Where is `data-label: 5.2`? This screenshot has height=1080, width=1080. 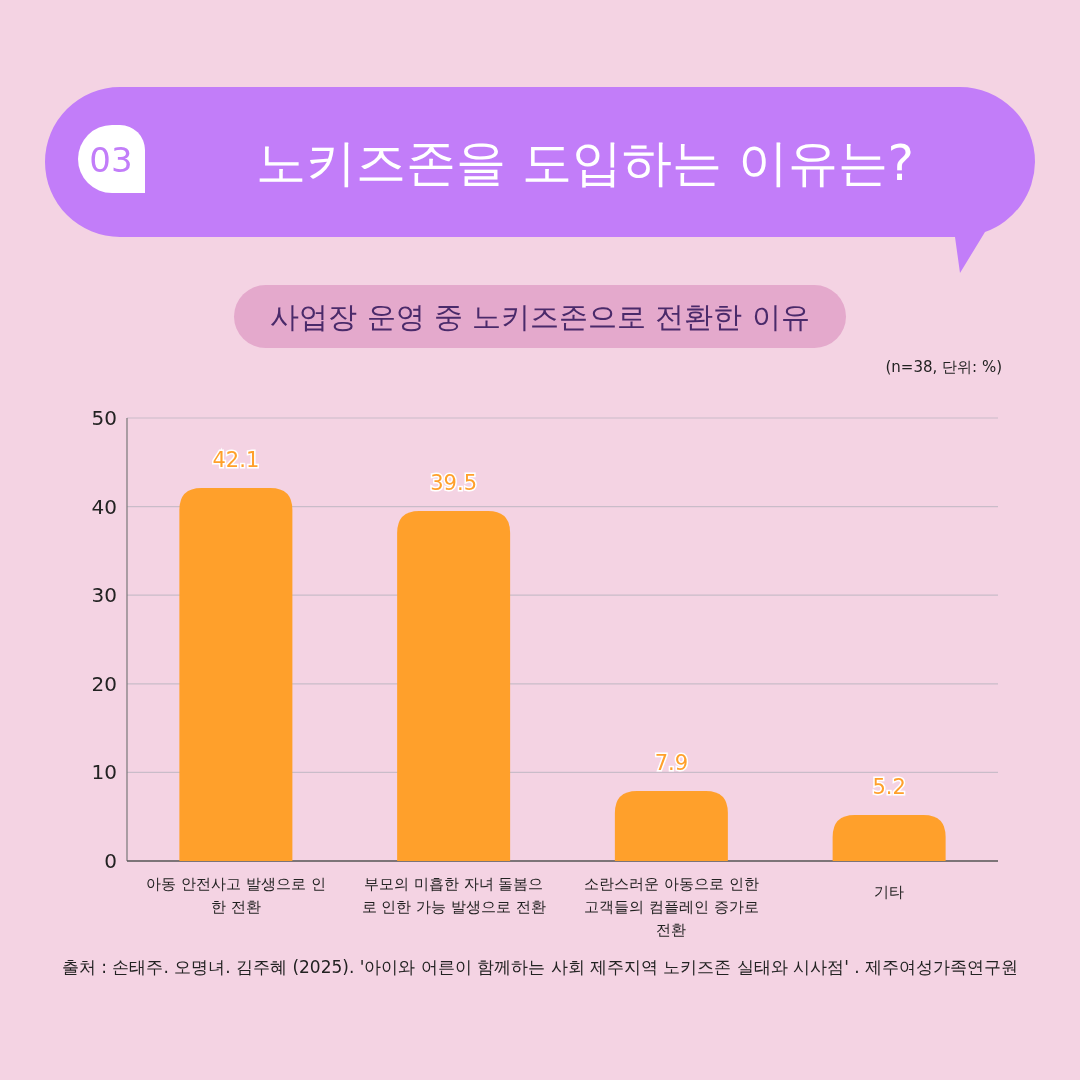
data-label: 5.2 is located at coordinates (889, 786).